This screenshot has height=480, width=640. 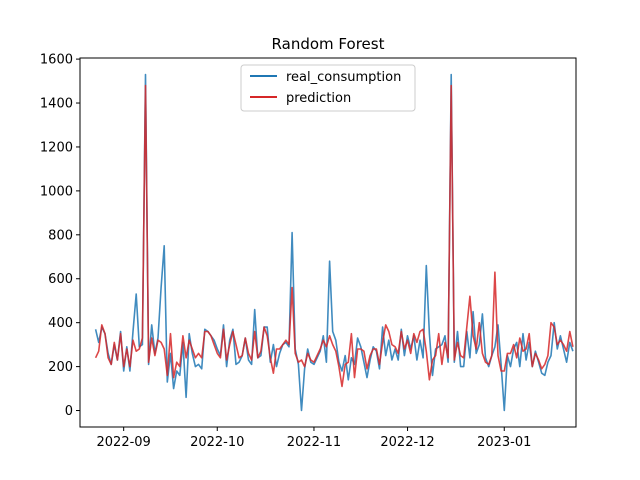 What do you see at coordinates (328, 44) in the screenshot?
I see `chart-title: Random Forest` at bounding box center [328, 44].